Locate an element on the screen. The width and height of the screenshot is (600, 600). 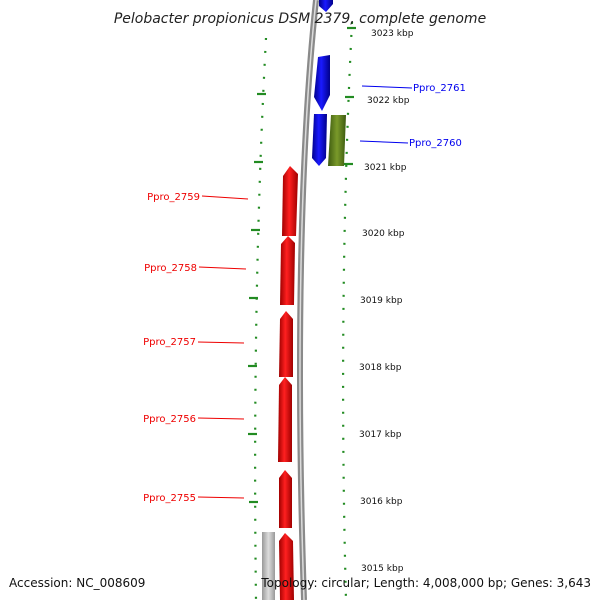
forward-strand-genes is located at coordinates (322, 83).